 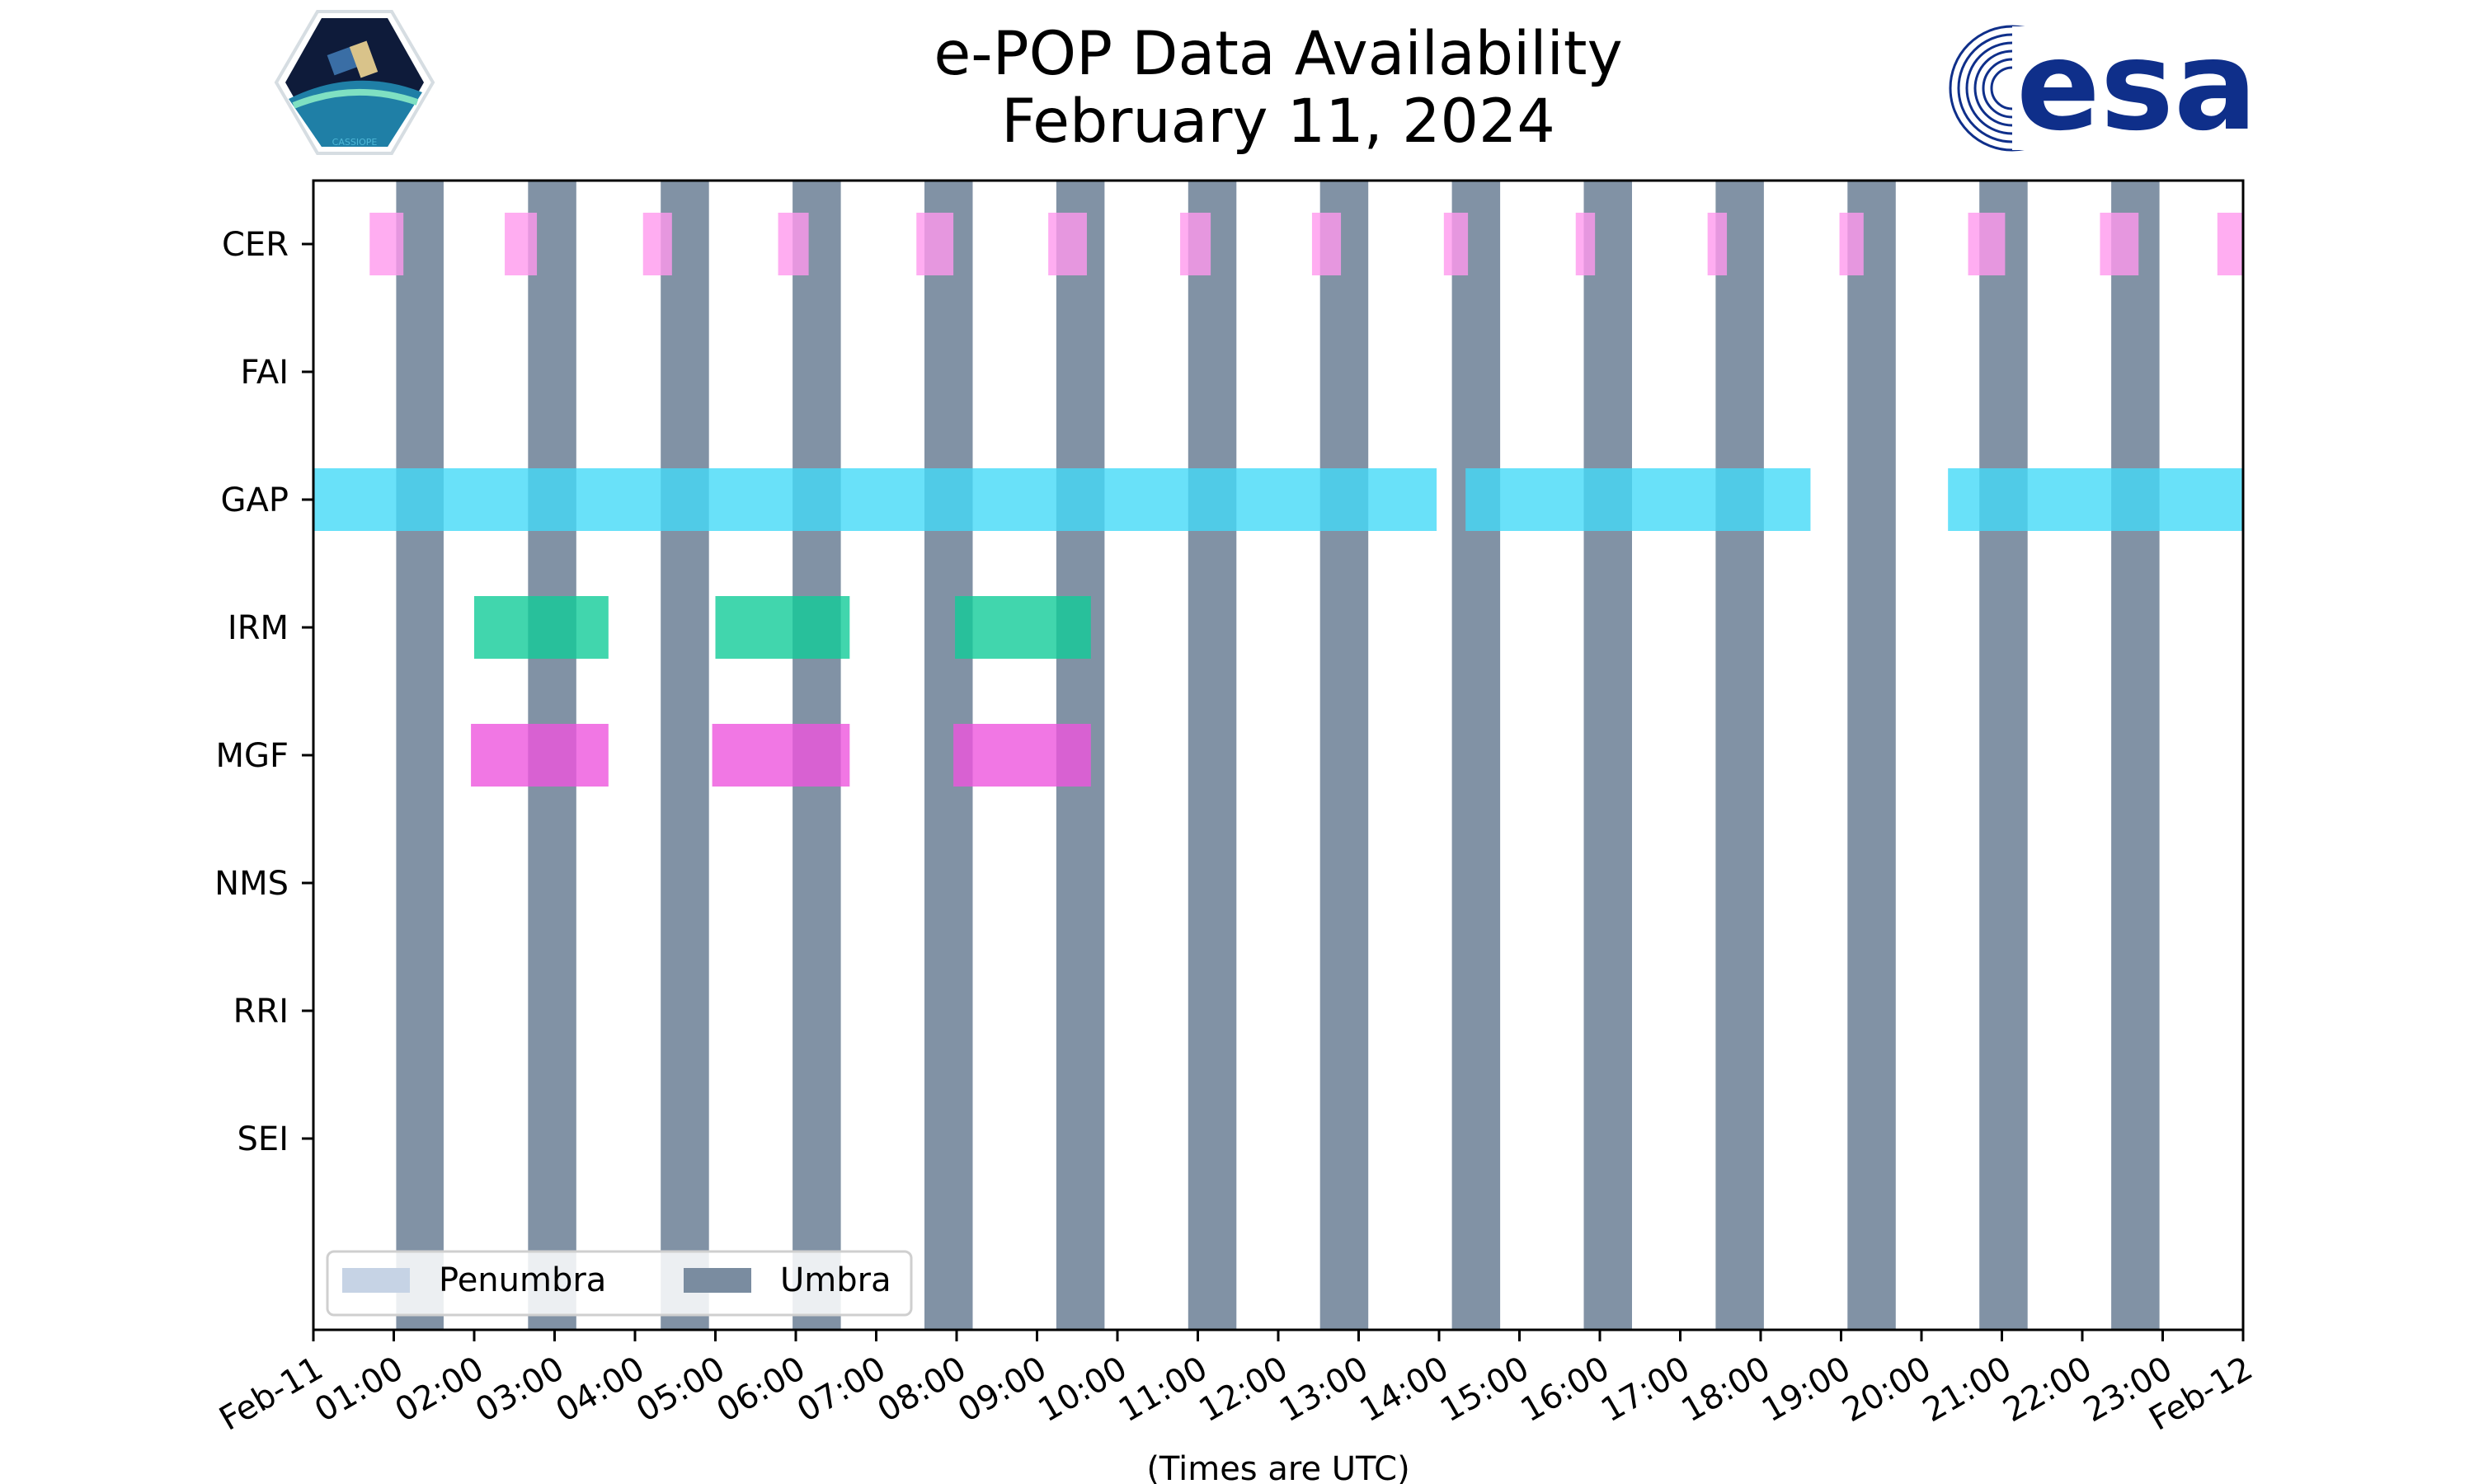 I want to click on legend-label-penumbra: Penumbra, so click(x=522, y=1280).